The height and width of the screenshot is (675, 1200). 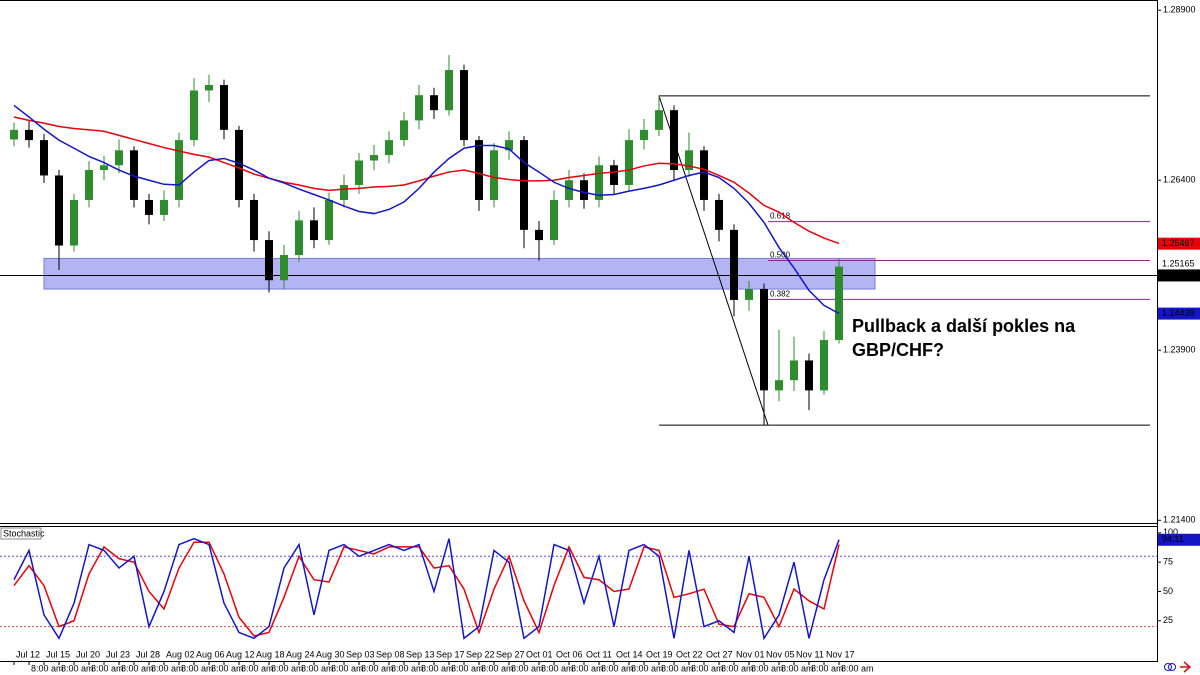 What do you see at coordinates (330, 654) in the screenshot?
I see `x-tick-label: Aug 30` at bounding box center [330, 654].